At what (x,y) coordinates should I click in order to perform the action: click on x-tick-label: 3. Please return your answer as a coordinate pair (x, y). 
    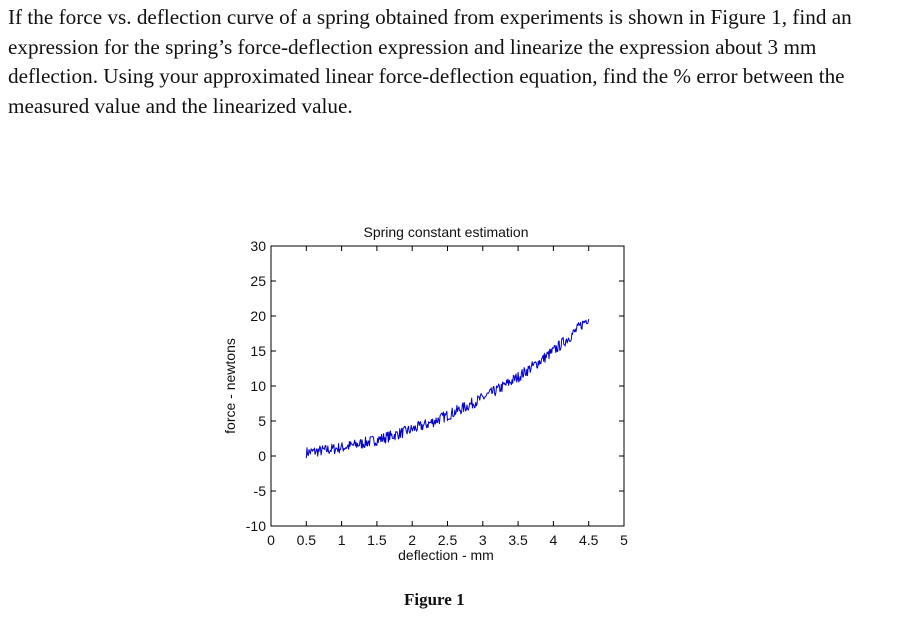
    Looking at the image, I should click on (483, 540).